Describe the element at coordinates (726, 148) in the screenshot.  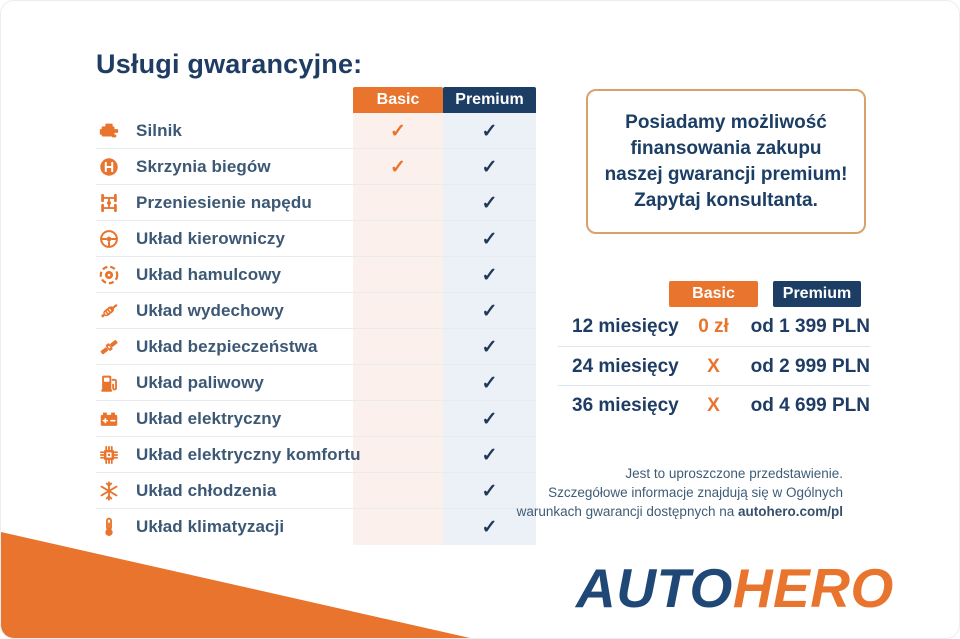
I see `promo-line: finansowania zakupu` at that location.